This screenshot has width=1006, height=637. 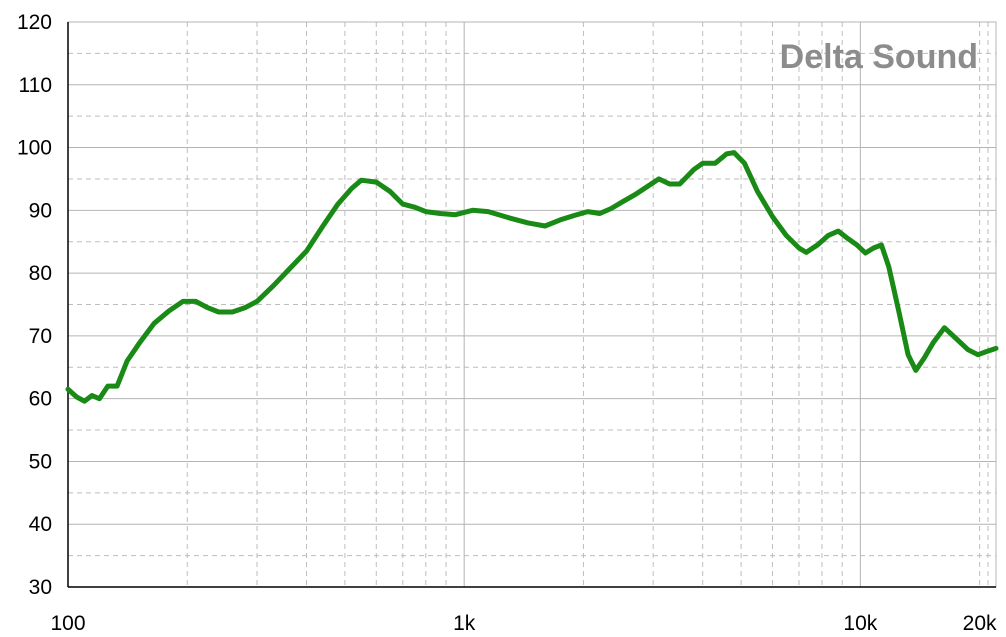 What do you see at coordinates (40, 587) in the screenshot?
I see `y-tick-label: 30` at bounding box center [40, 587].